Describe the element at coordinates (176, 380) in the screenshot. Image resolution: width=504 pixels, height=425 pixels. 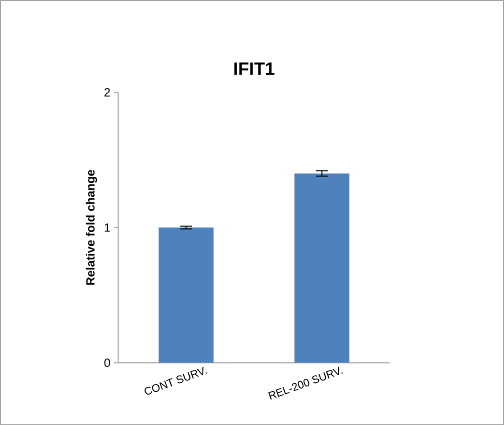
I see `x-tick-label: CONT SURV.` at that location.